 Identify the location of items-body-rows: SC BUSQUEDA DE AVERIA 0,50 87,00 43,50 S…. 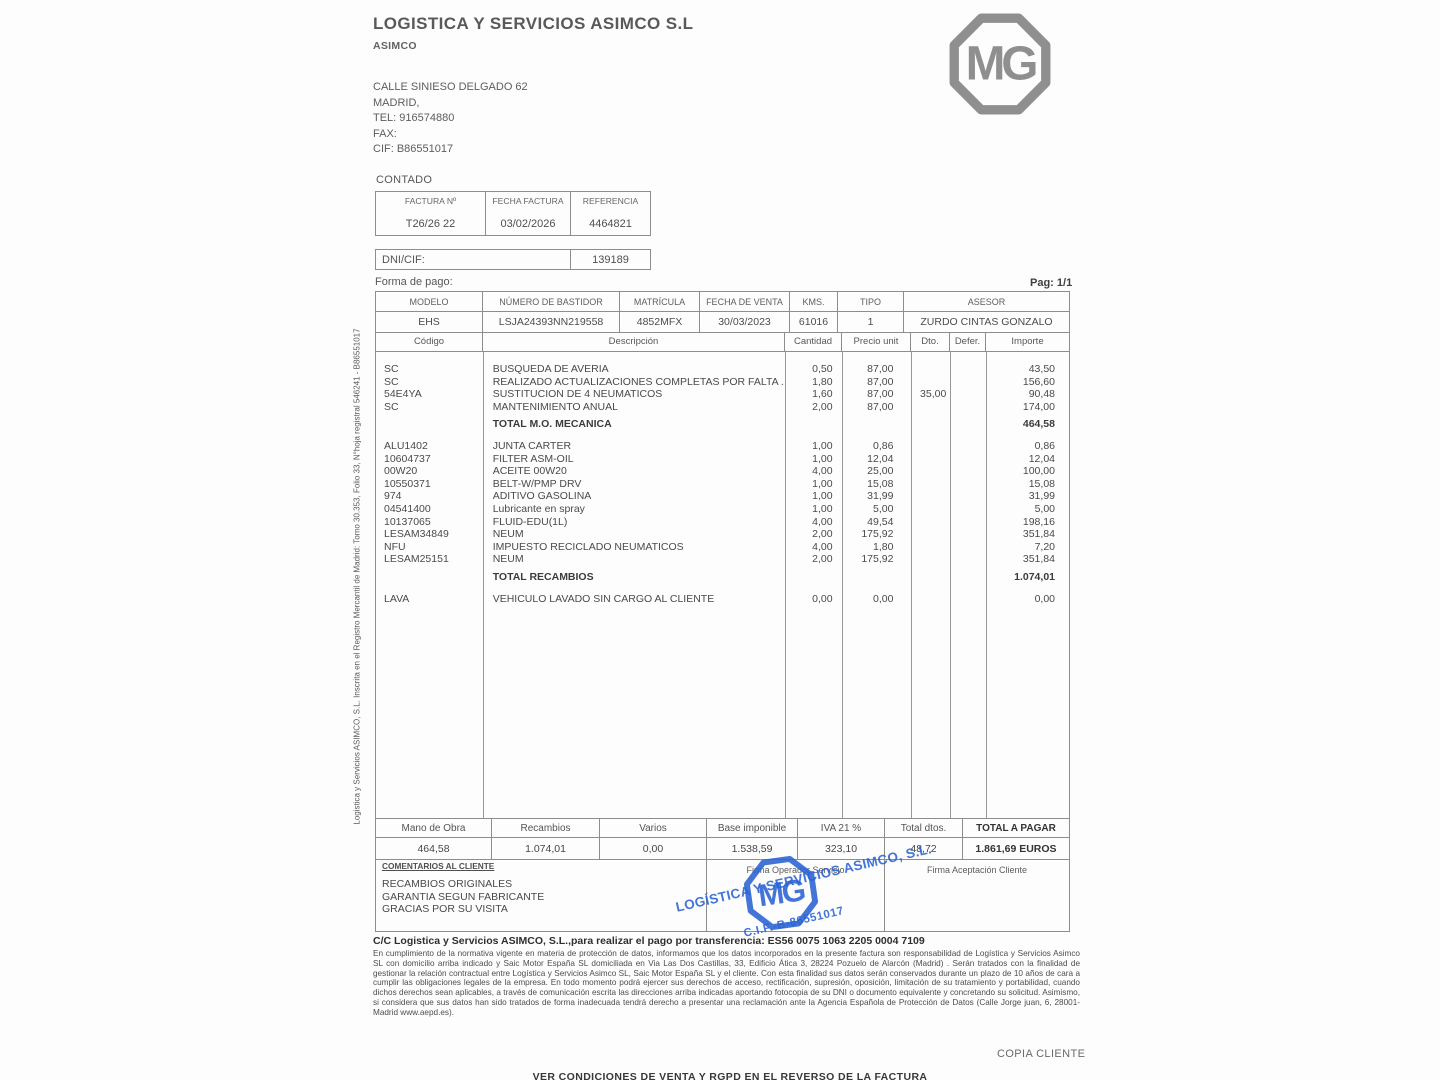
(722, 484).